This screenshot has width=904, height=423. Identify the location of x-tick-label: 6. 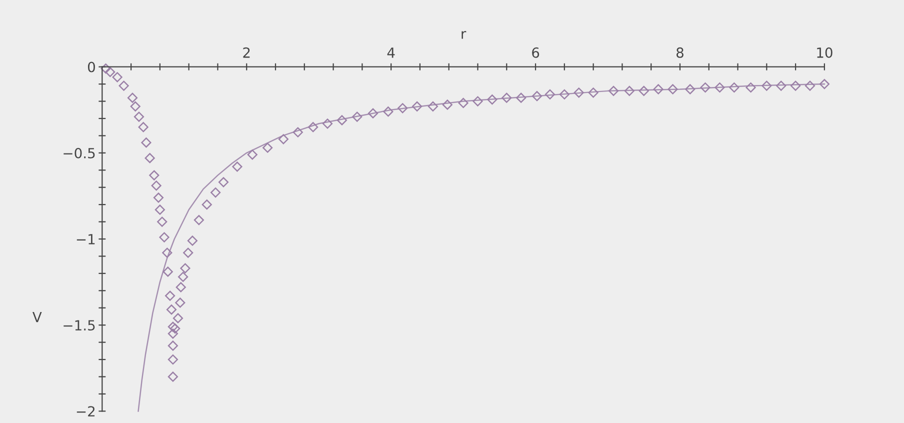
(536, 52).